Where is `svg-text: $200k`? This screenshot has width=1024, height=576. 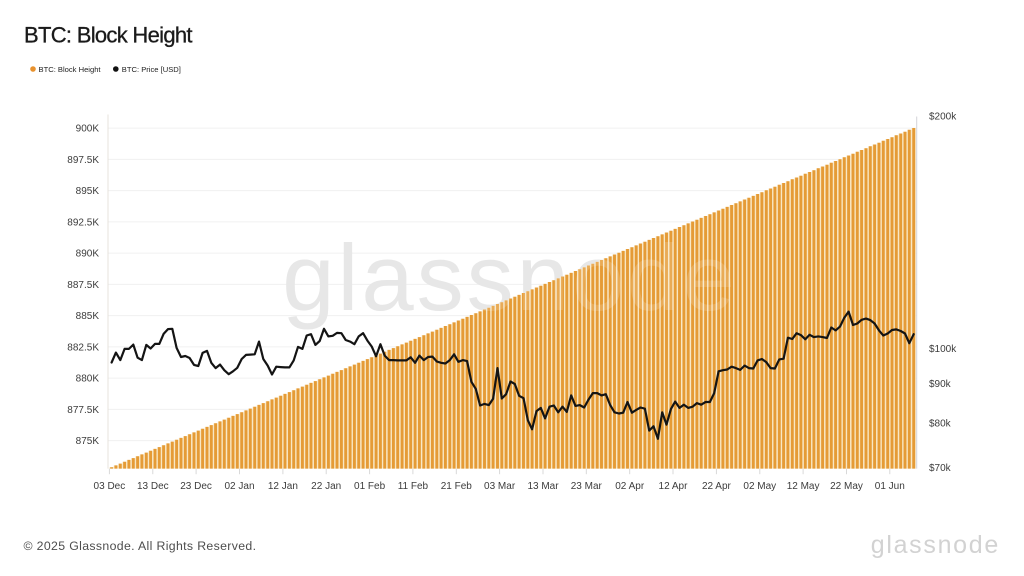
svg-text: $200k is located at coordinates (943, 117).